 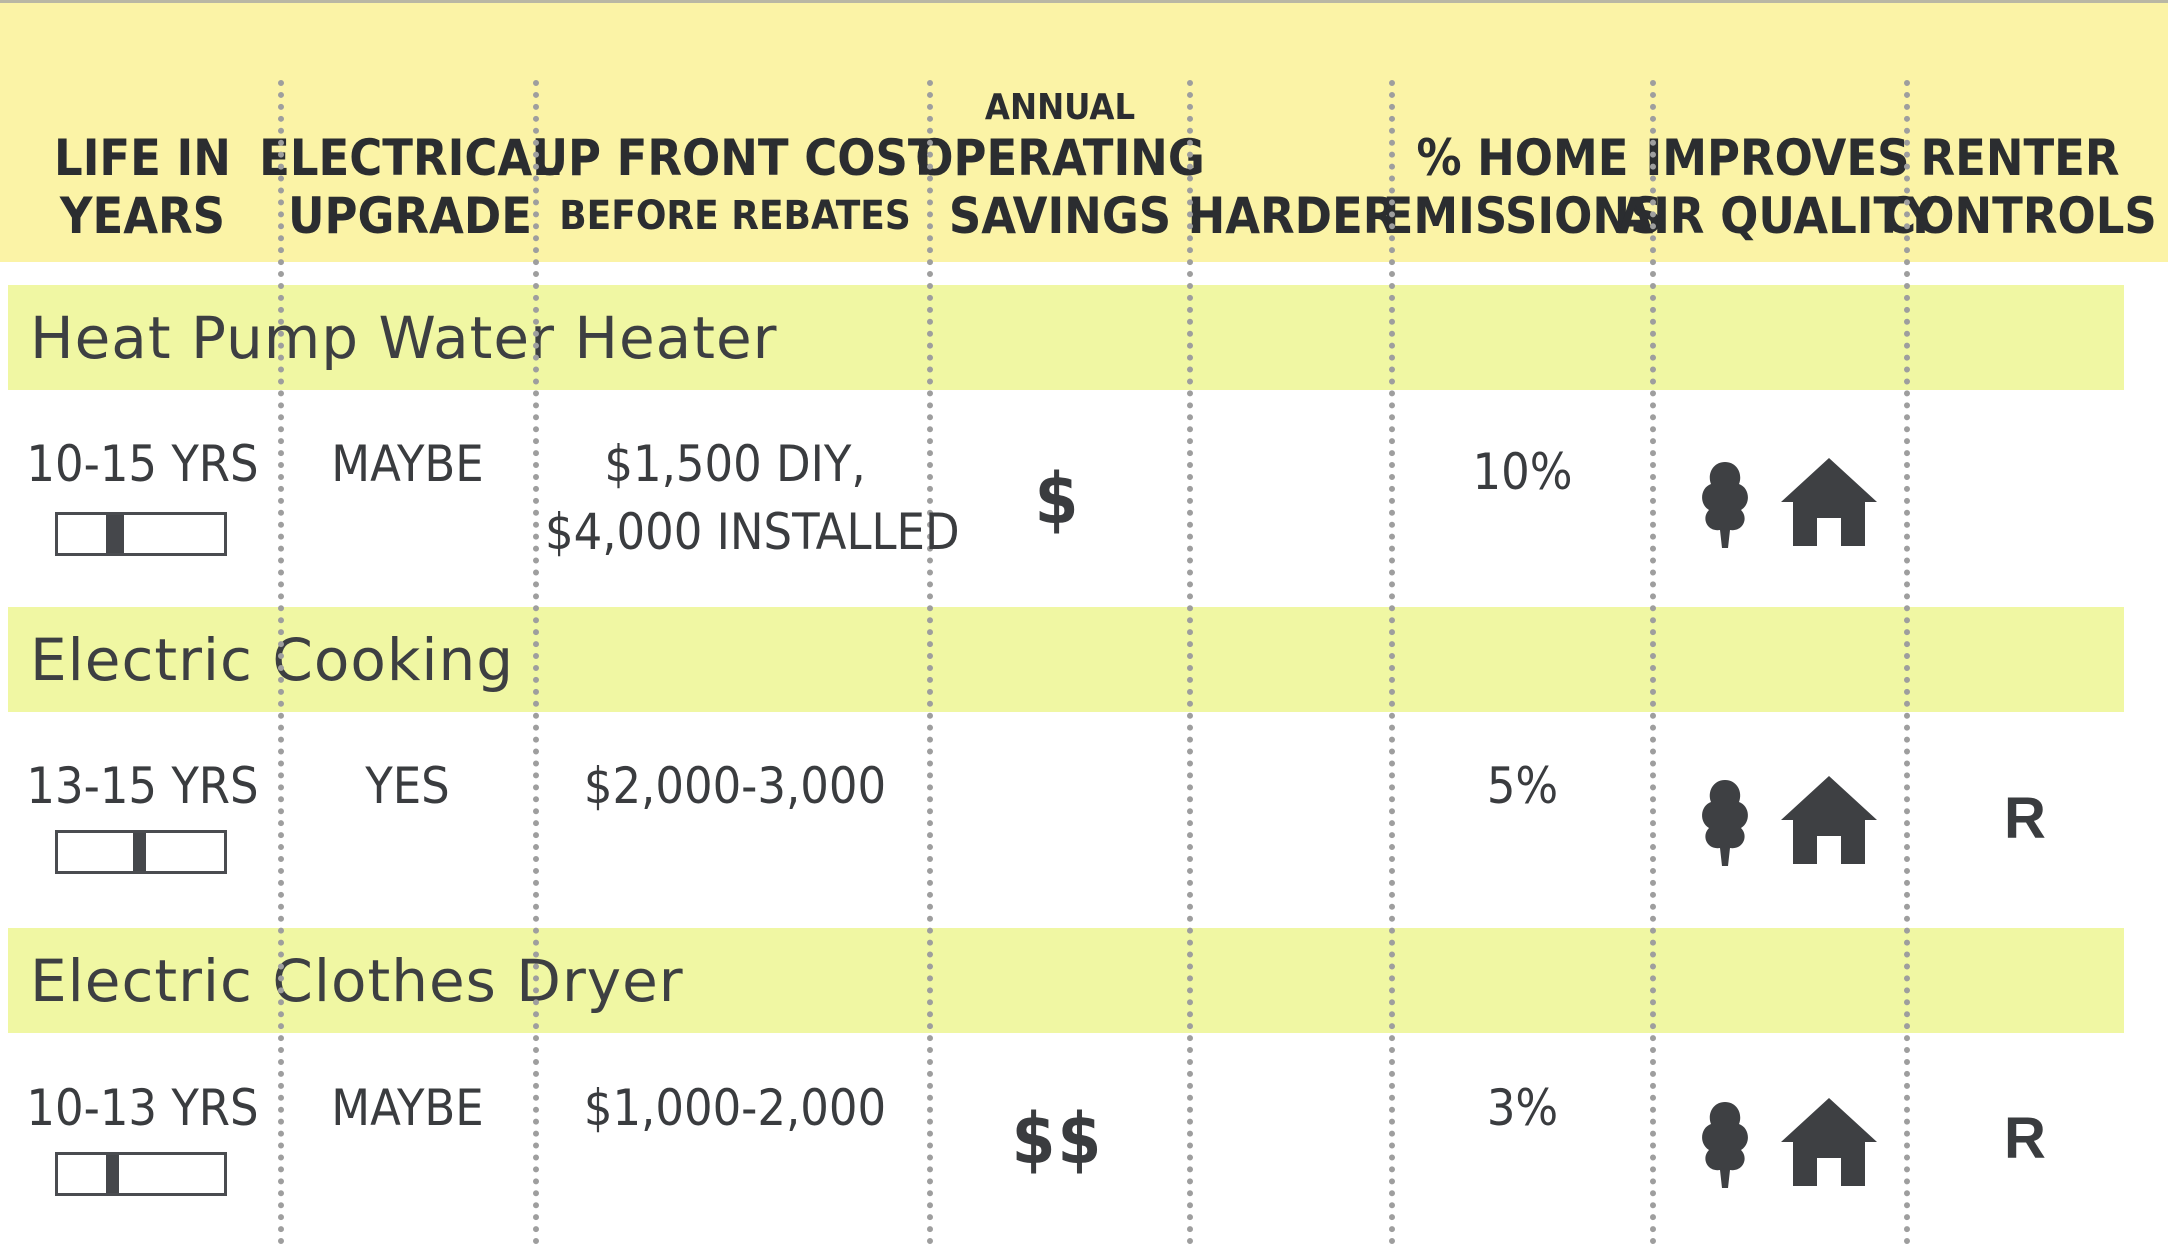 I want to click on upfront-cost-value: $1,500 DIY, $4,000 INSTALLED, so click(x=752, y=498).